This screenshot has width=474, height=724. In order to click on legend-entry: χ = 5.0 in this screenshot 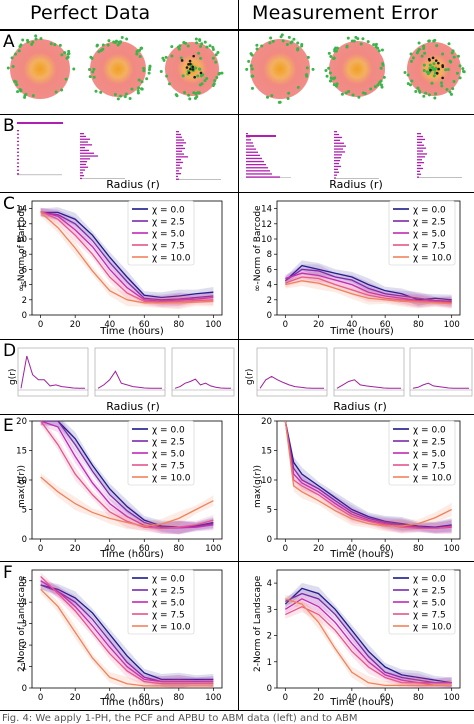, I will do `click(168, 235)`.